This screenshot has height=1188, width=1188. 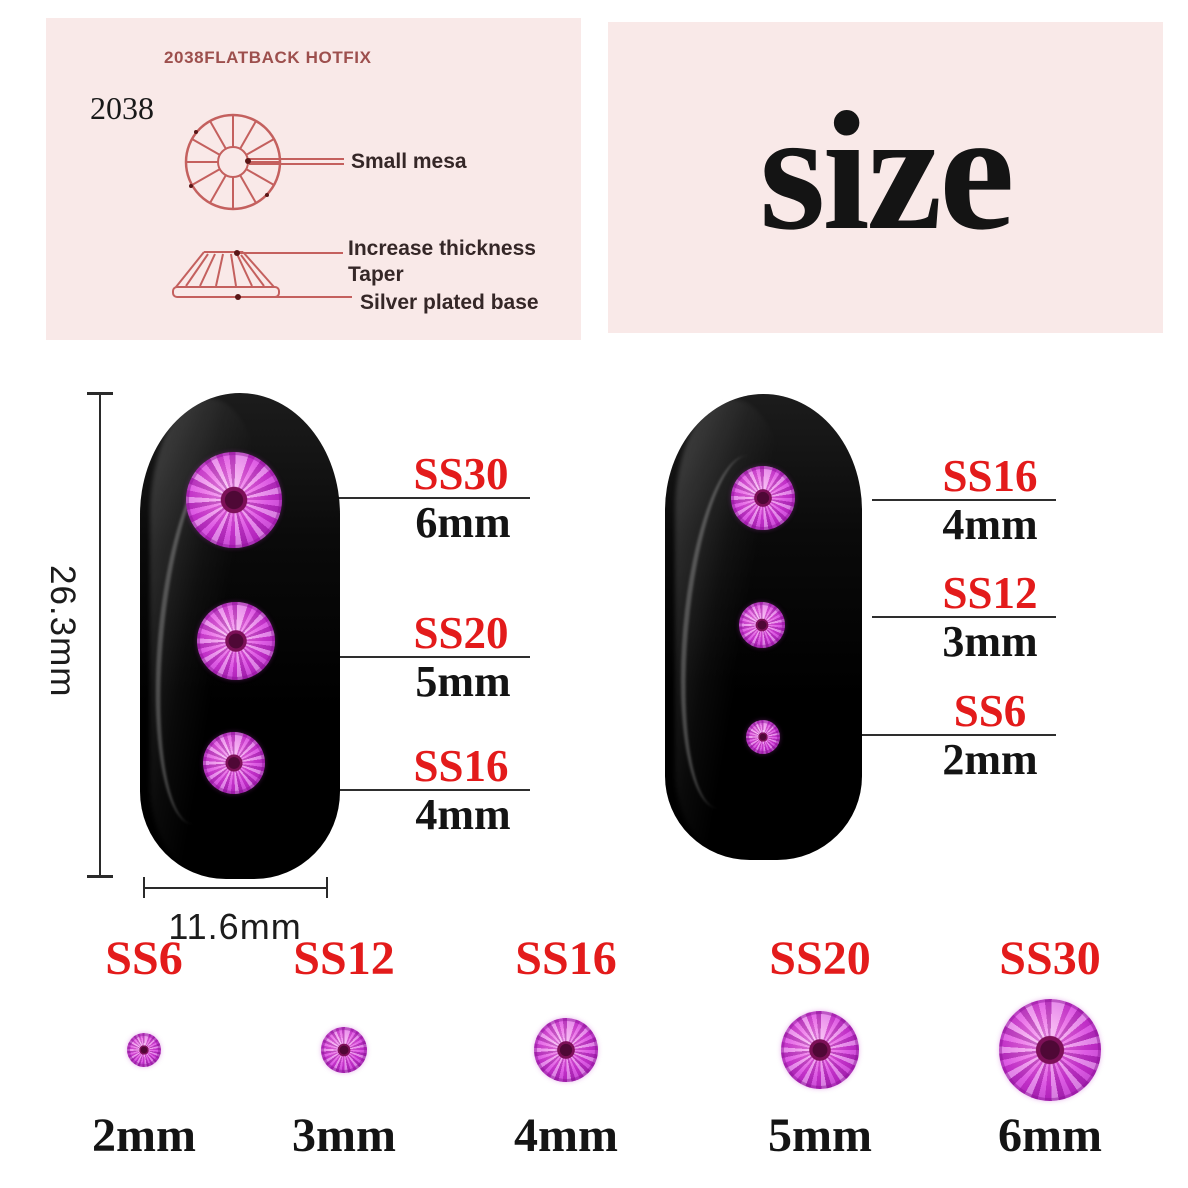 I want to click on size-row-5mm-label: 5mm, so click(x=820, y=1135).